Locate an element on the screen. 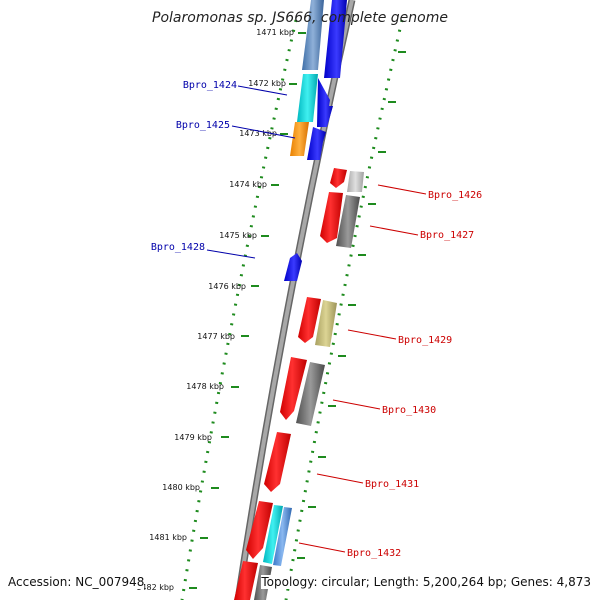  gene-label-bpro-1428: Bpro_1428 is located at coordinates (178, 247).